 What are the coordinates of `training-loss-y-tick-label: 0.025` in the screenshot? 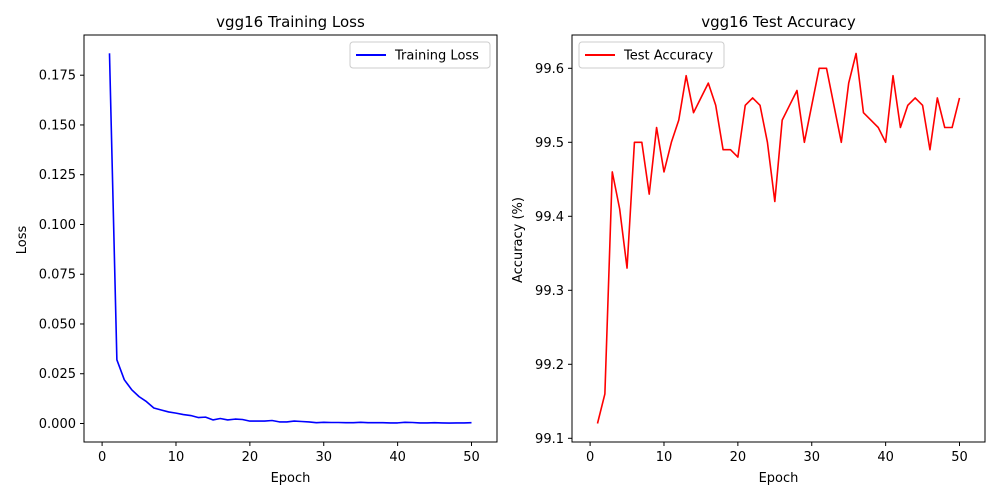 It's located at (57, 374).